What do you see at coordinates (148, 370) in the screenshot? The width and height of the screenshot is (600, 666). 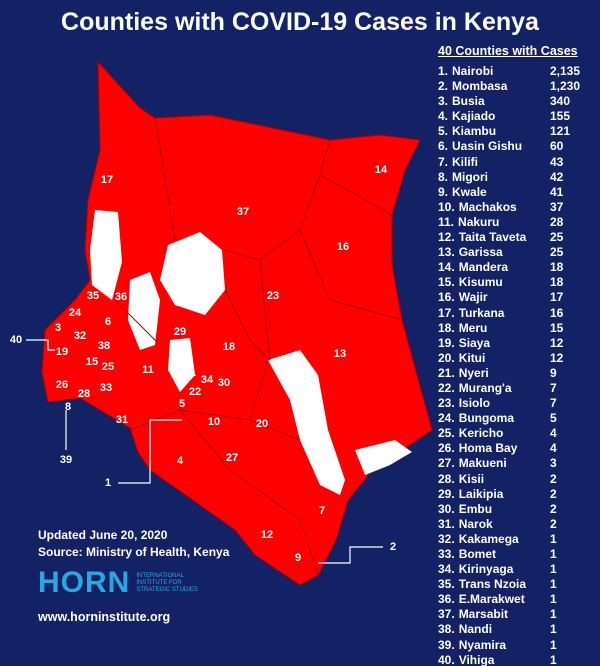 I see `map-label: 11` at bounding box center [148, 370].